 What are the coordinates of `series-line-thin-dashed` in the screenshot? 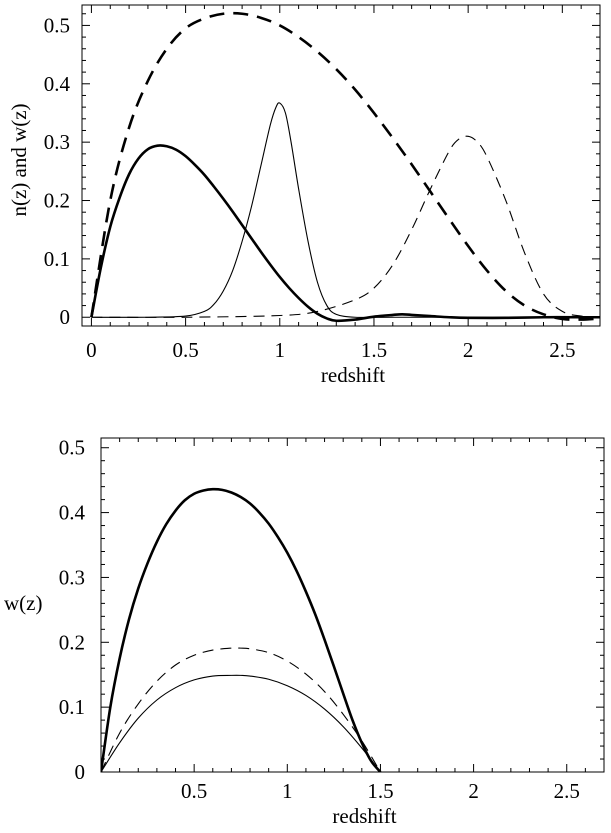 It's located at (241, 709).